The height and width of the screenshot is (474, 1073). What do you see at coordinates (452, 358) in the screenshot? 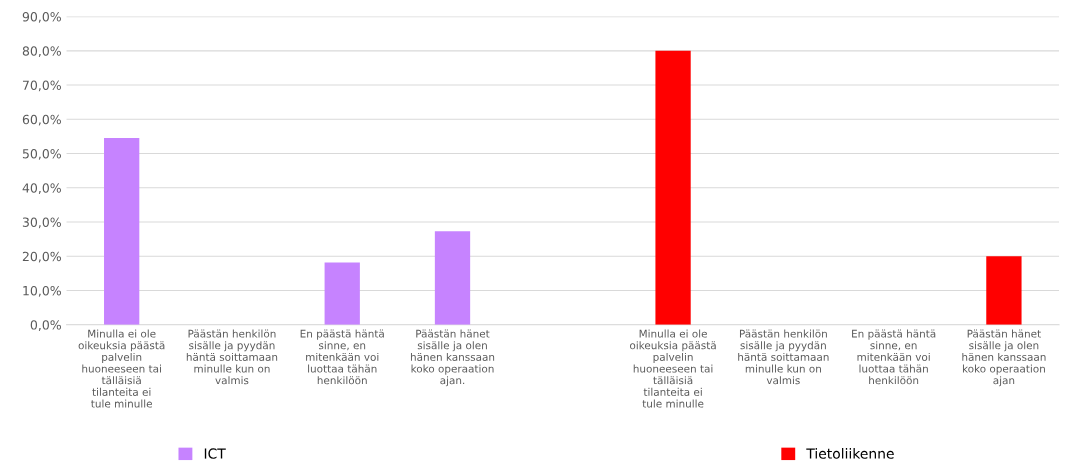
I see `x-tick-label: Päästän hänet sisälle ja olen hänen kanssaan koko operaation ajan.` at bounding box center [452, 358].